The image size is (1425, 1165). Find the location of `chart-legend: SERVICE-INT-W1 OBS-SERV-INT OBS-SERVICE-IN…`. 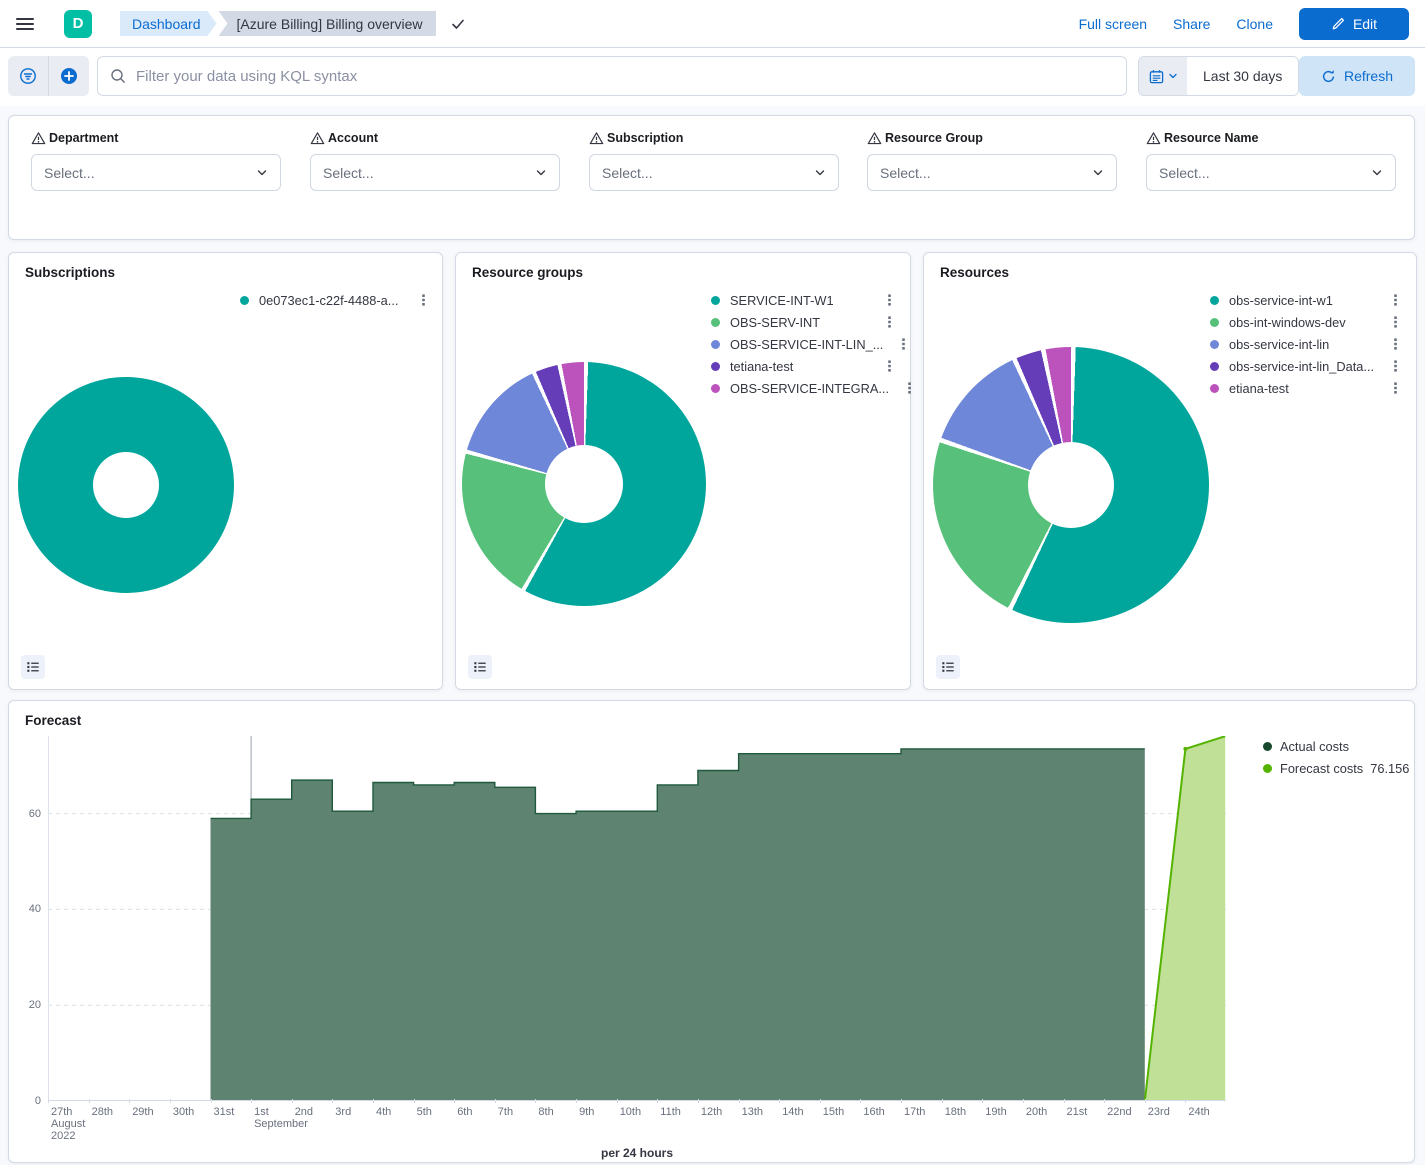

chart-legend: SERVICE-INT-W1 OBS-SERV-INT OBS-SERVICE-IN… is located at coordinates (811, 344).